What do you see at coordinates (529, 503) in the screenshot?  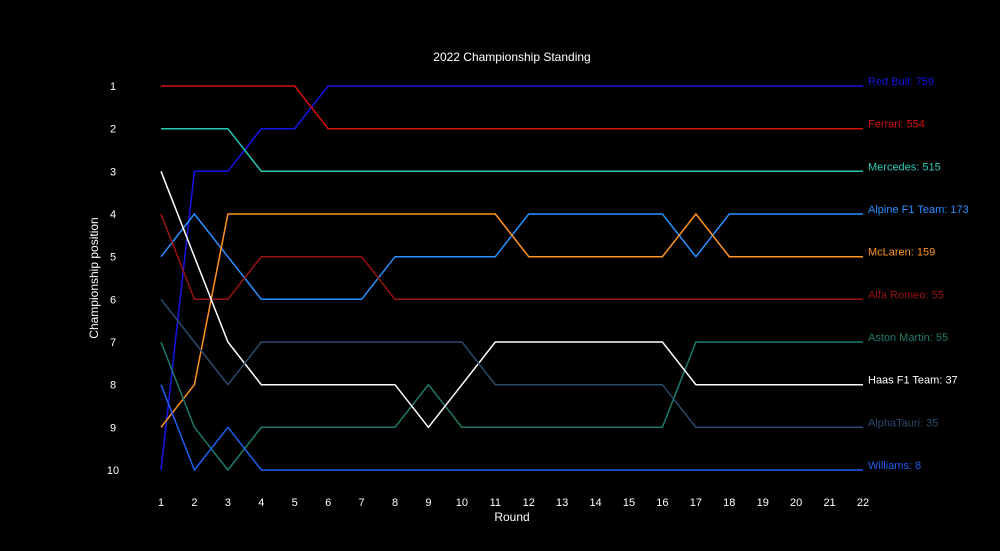 I see `x-tick-label: 12` at bounding box center [529, 503].